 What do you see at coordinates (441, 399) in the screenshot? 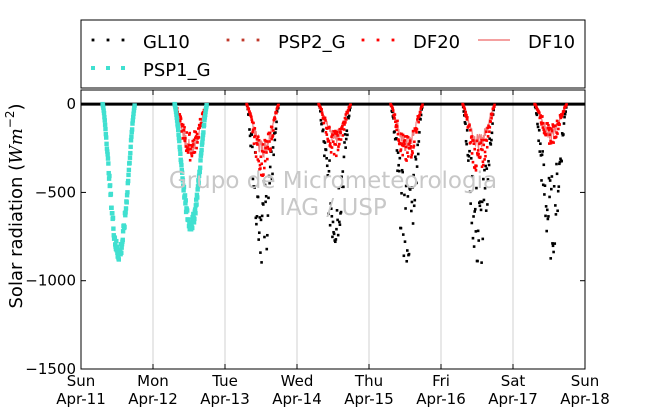
I see `x-tick-label-date: Apr-16` at bounding box center [441, 399].